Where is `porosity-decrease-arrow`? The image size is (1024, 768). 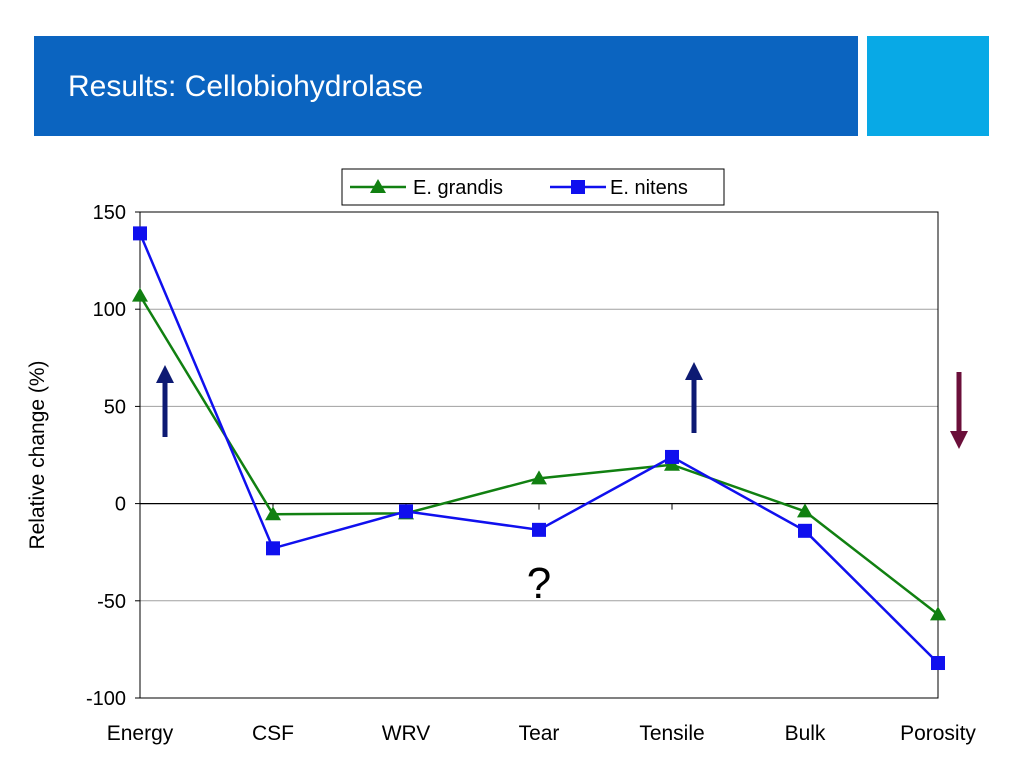 porosity-decrease-arrow is located at coordinates (959, 410).